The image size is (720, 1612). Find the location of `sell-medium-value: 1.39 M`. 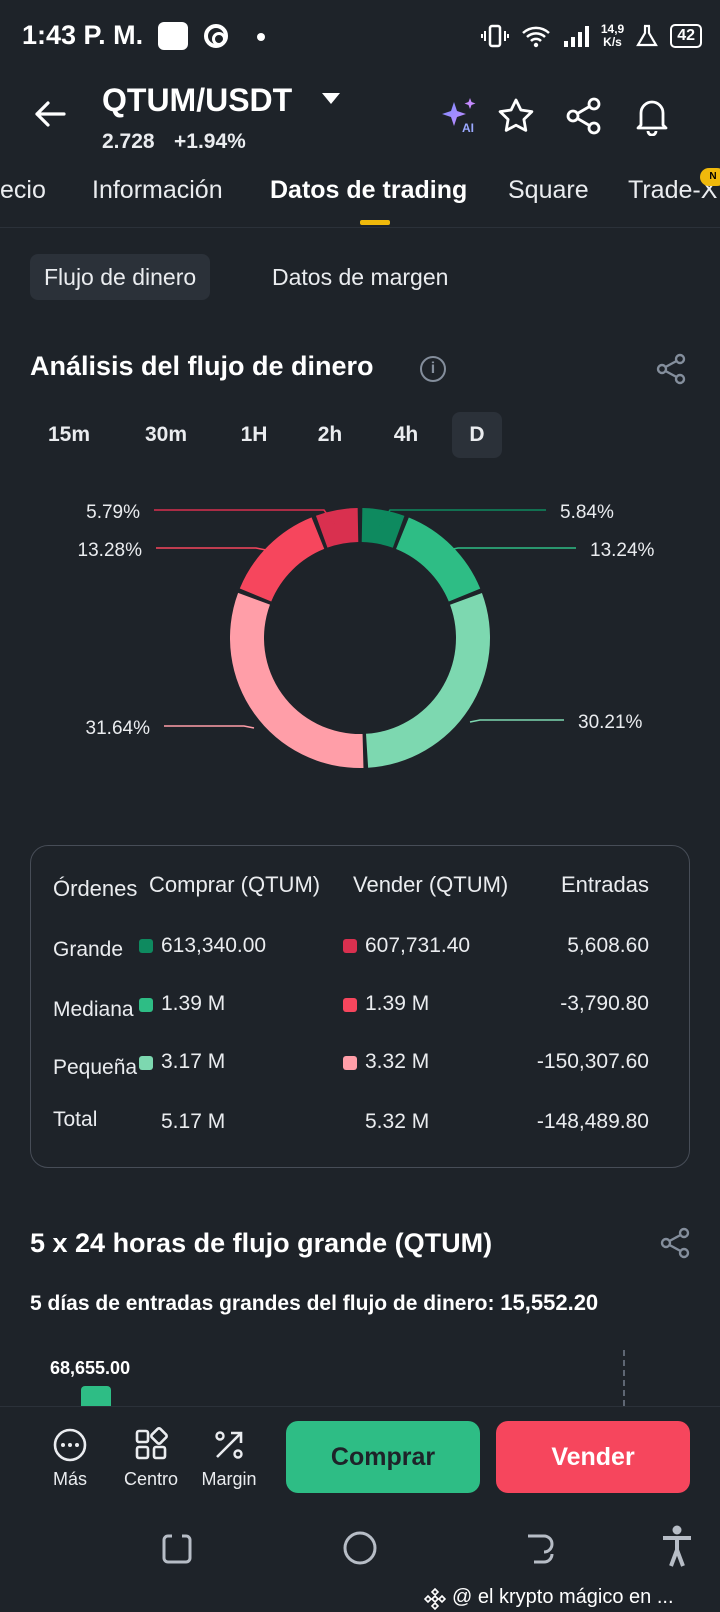

sell-medium-value: 1.39 M is located at coordinates (397, 1003).